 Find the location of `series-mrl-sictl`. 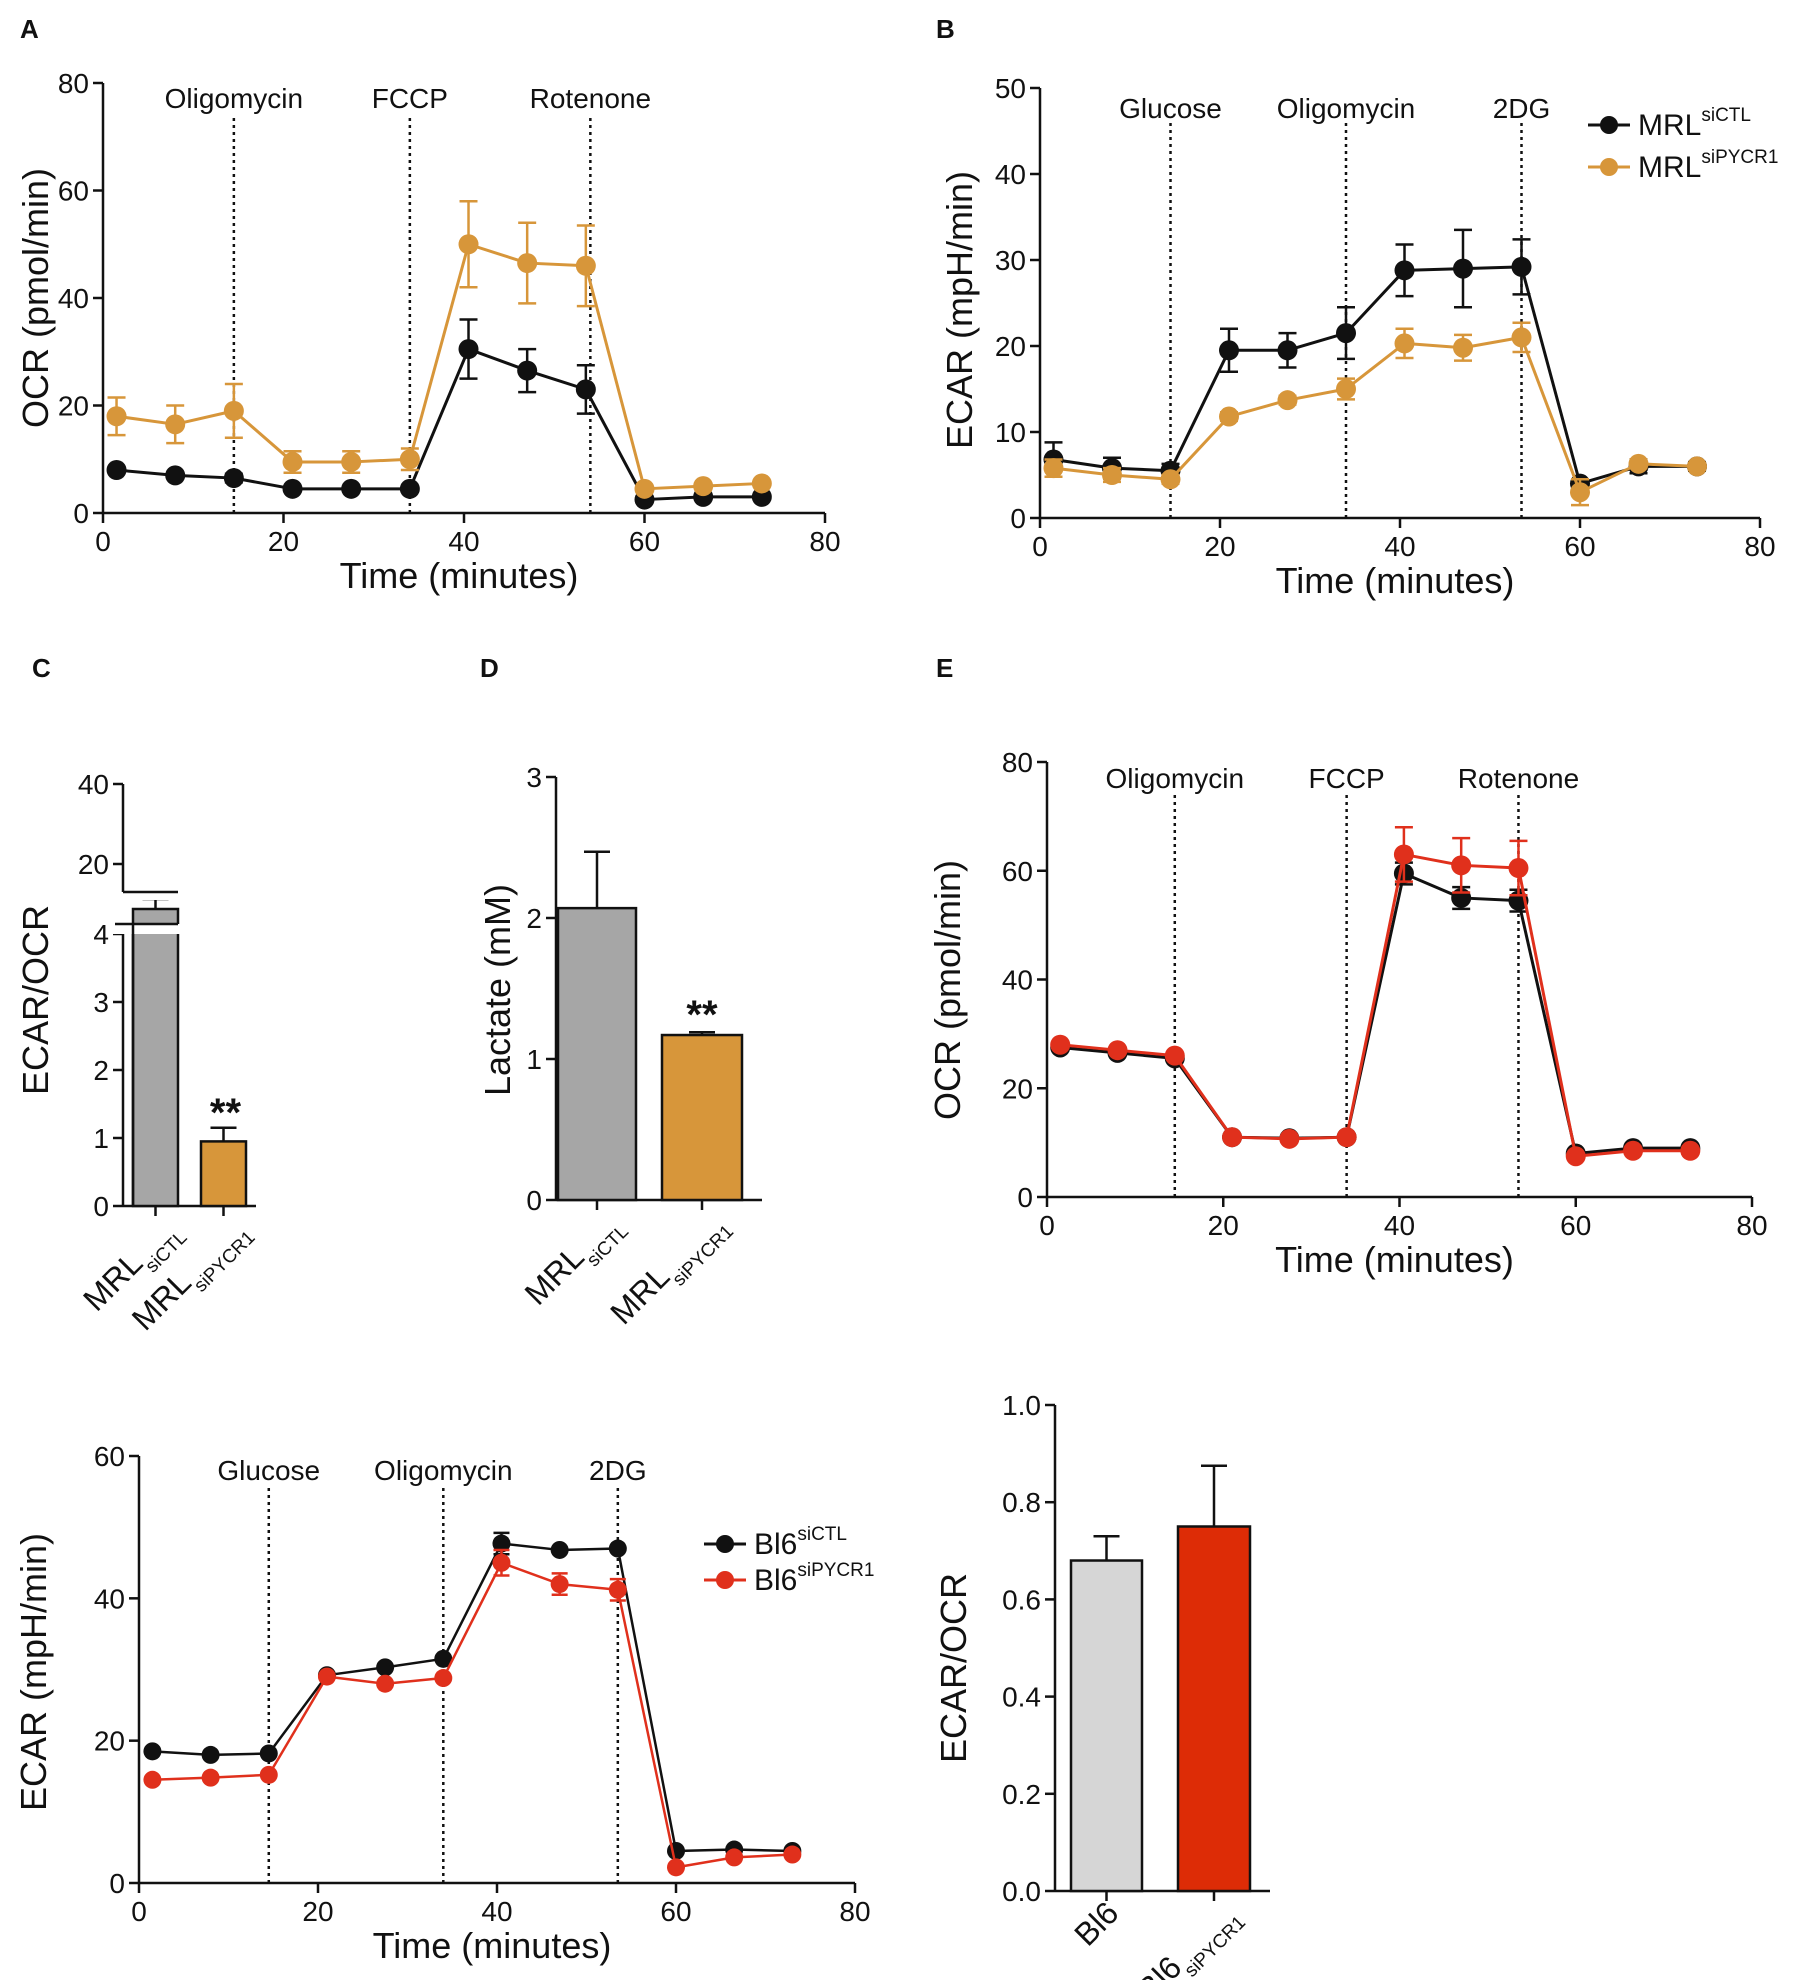

series-mrl-sictl is located at coordinates (1375, 361).